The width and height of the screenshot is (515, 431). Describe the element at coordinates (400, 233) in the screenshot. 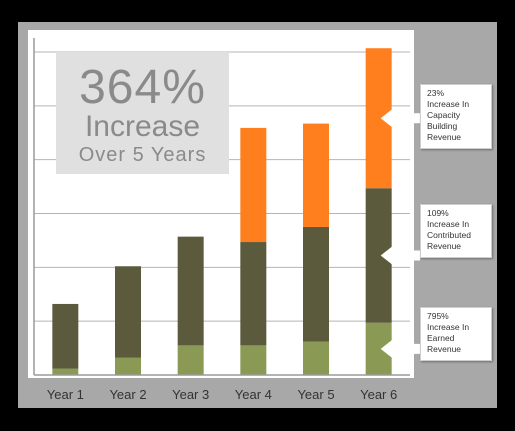

I see `callout-arrows` at that location.